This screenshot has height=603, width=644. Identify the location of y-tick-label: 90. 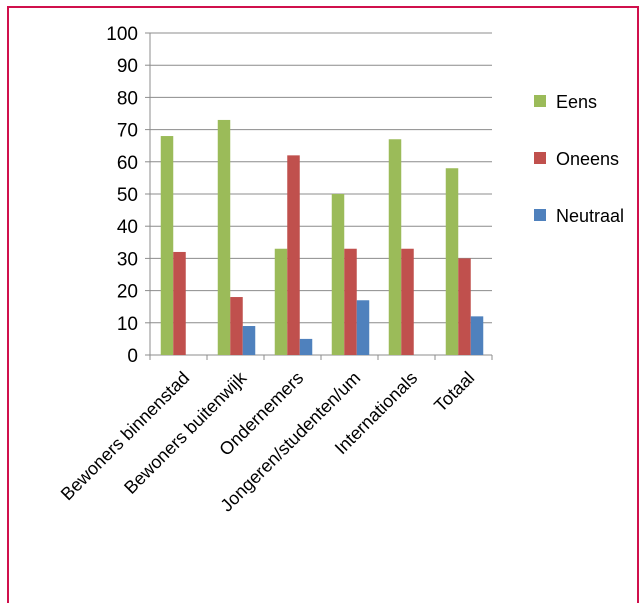
(127, 66).